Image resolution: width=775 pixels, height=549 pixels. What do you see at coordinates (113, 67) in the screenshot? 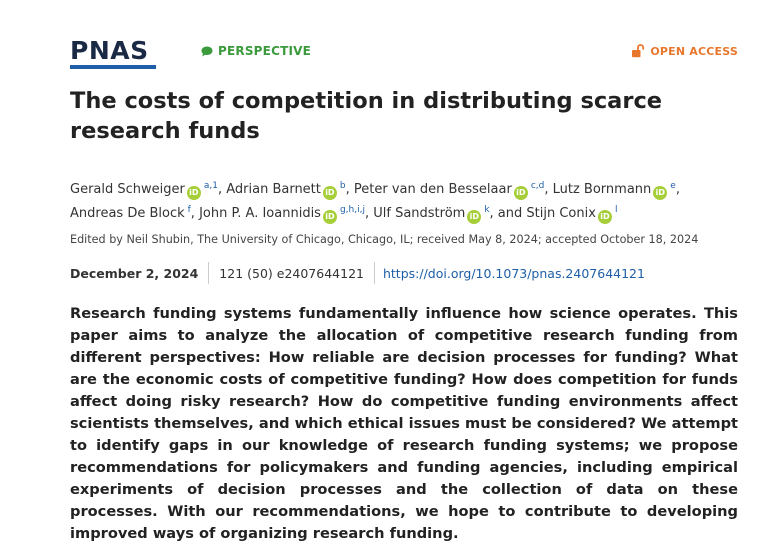
I see `logo-underline` at bounding box center [113, 67].